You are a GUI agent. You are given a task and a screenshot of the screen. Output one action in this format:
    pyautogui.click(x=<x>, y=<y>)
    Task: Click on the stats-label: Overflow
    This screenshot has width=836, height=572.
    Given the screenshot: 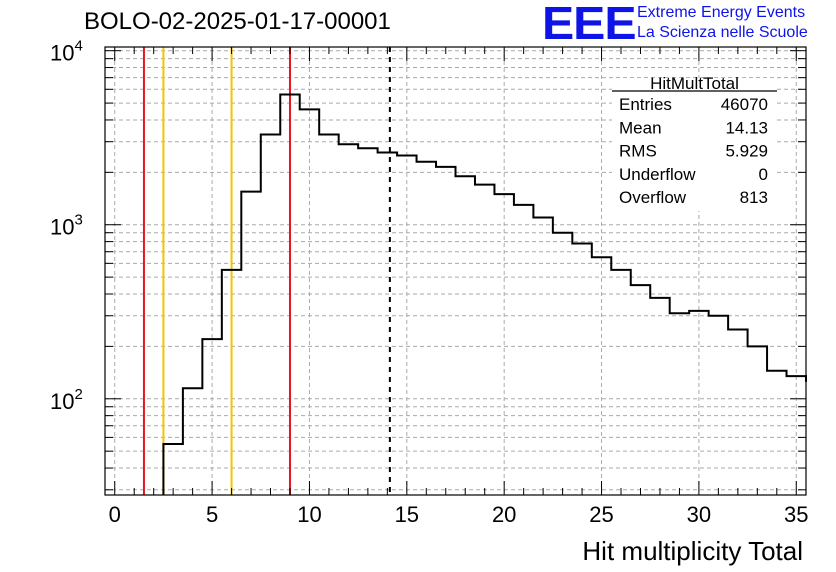 What is the action you would take?
    pyautogui.click(x=653, y=197)
    